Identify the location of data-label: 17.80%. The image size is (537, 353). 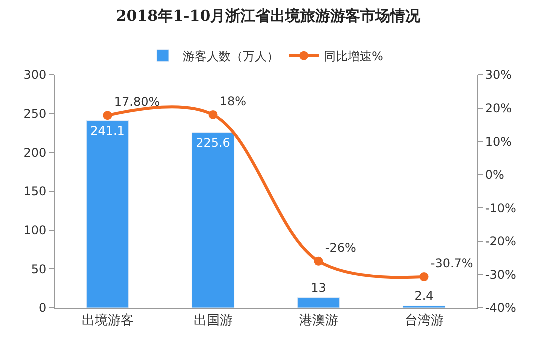
(137, 101).